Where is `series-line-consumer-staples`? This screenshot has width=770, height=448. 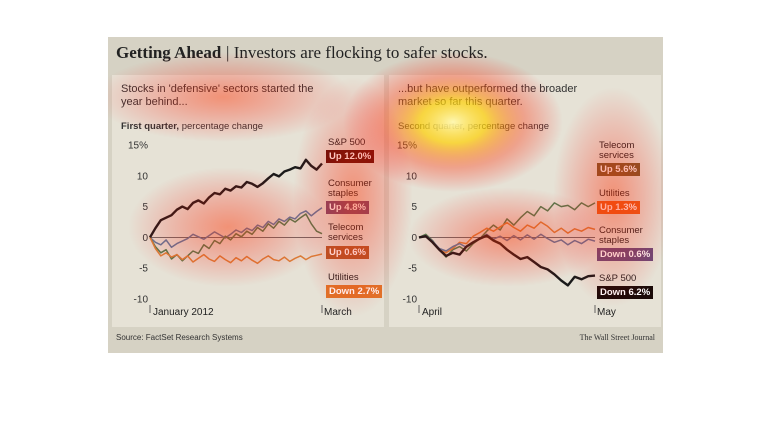
series-line-consumer-staples is located at coordinates (236, 228).